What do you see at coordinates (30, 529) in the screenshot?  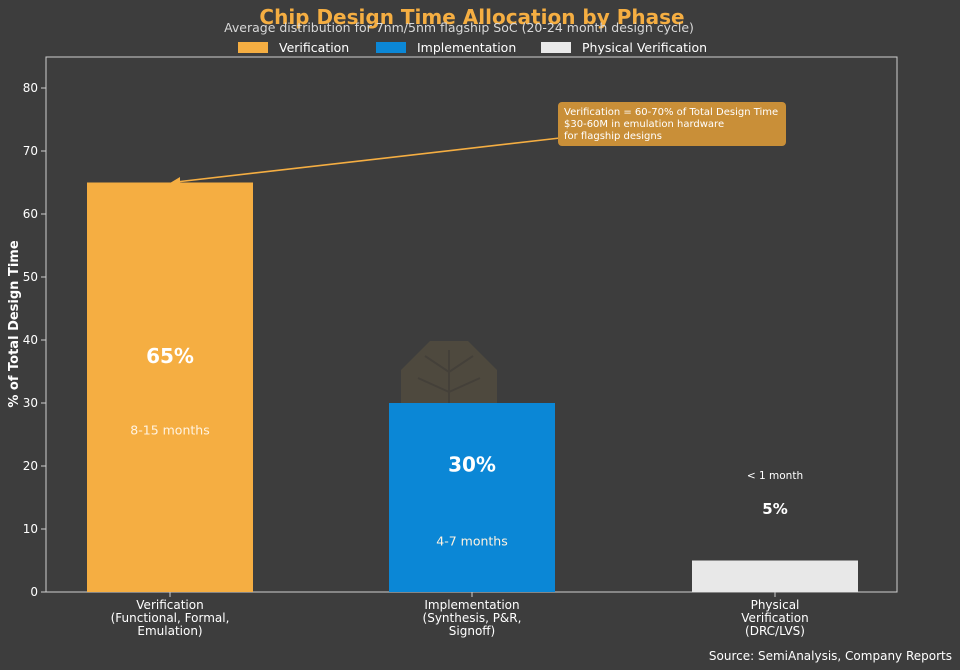 I see `y-tick-label: 10` at bounding box center [30, 529].